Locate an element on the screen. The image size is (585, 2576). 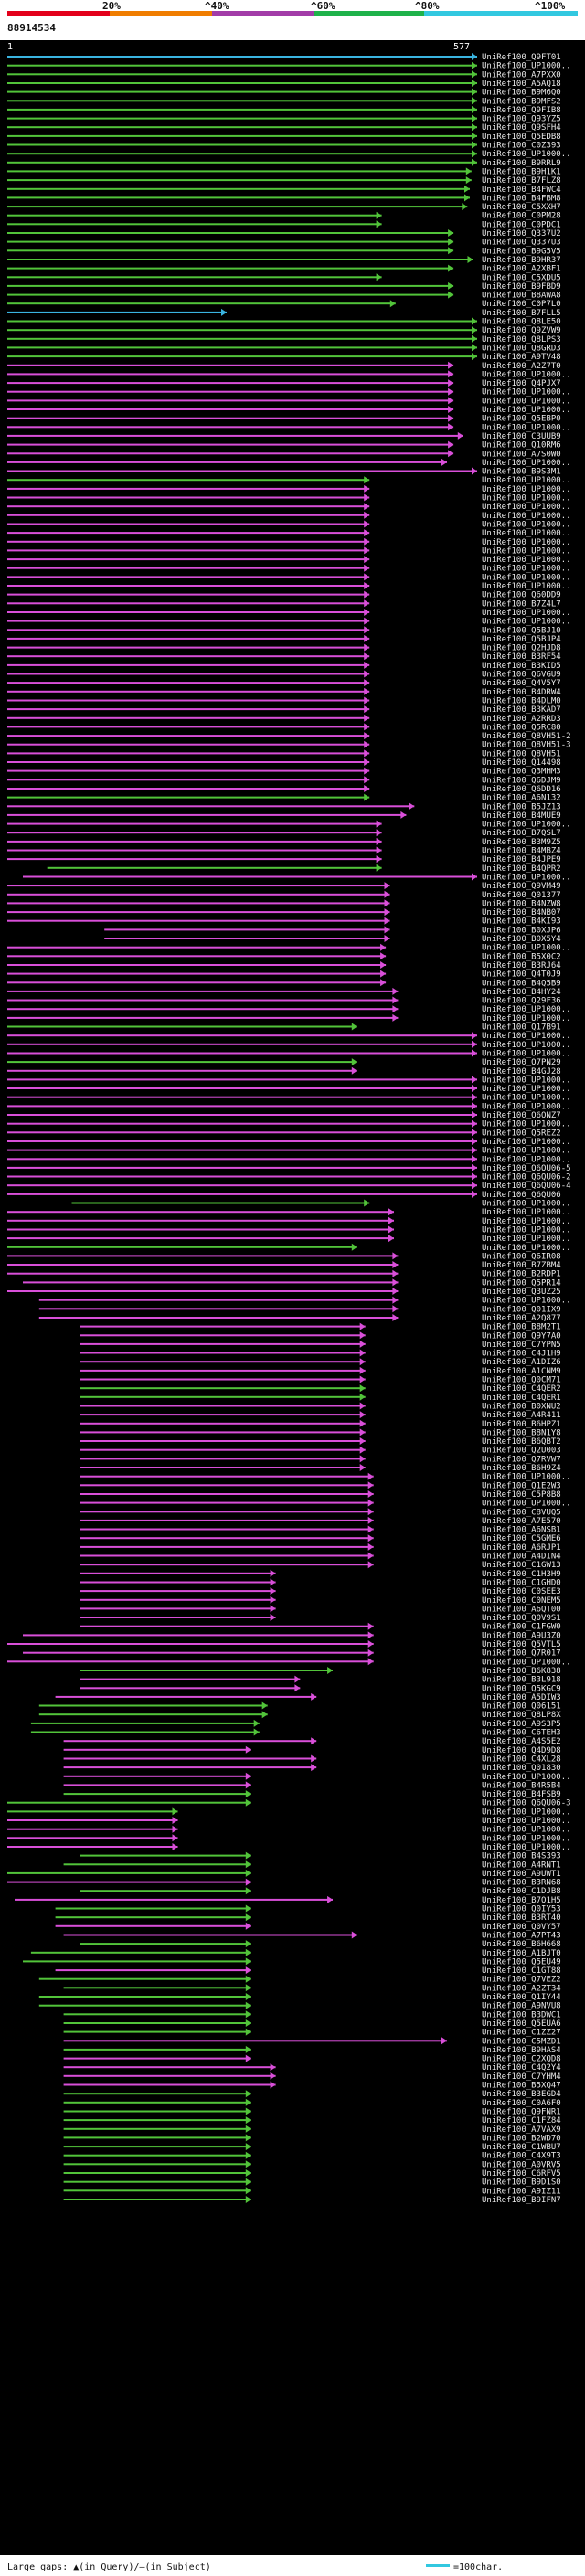
hit-row: UniRef100_Q5EU49 is located at coordinates (292, 1961).